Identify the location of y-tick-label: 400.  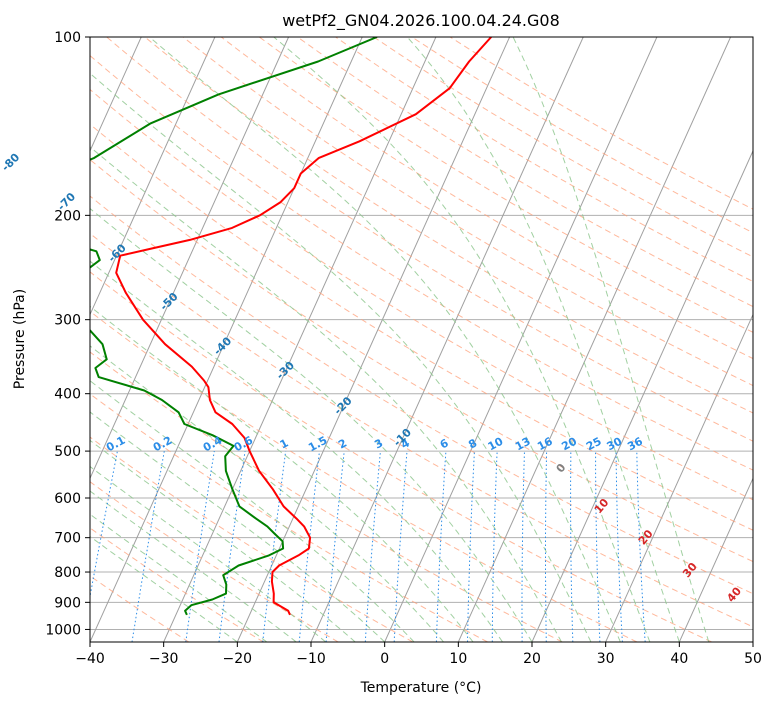
(67, 395).